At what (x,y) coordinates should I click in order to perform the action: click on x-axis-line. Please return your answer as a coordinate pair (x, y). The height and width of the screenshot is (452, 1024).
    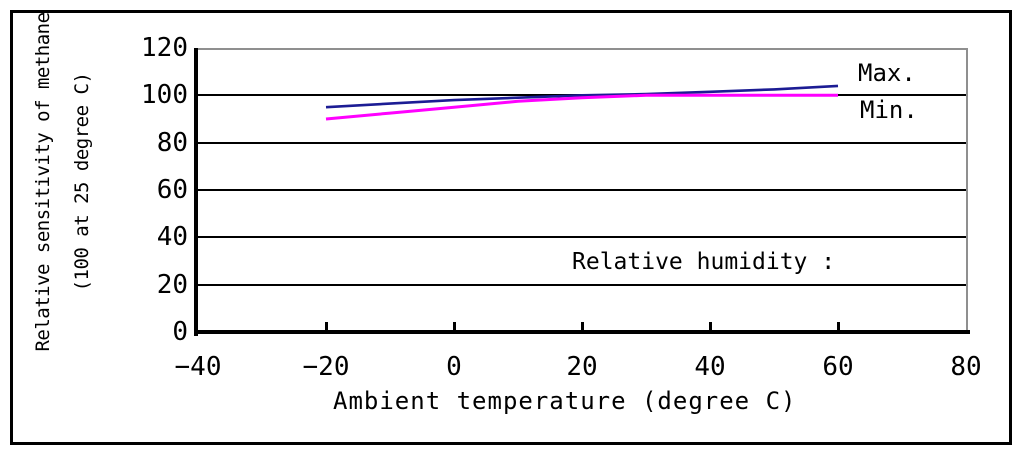
    Looking at the image, I should click on (582, 332).